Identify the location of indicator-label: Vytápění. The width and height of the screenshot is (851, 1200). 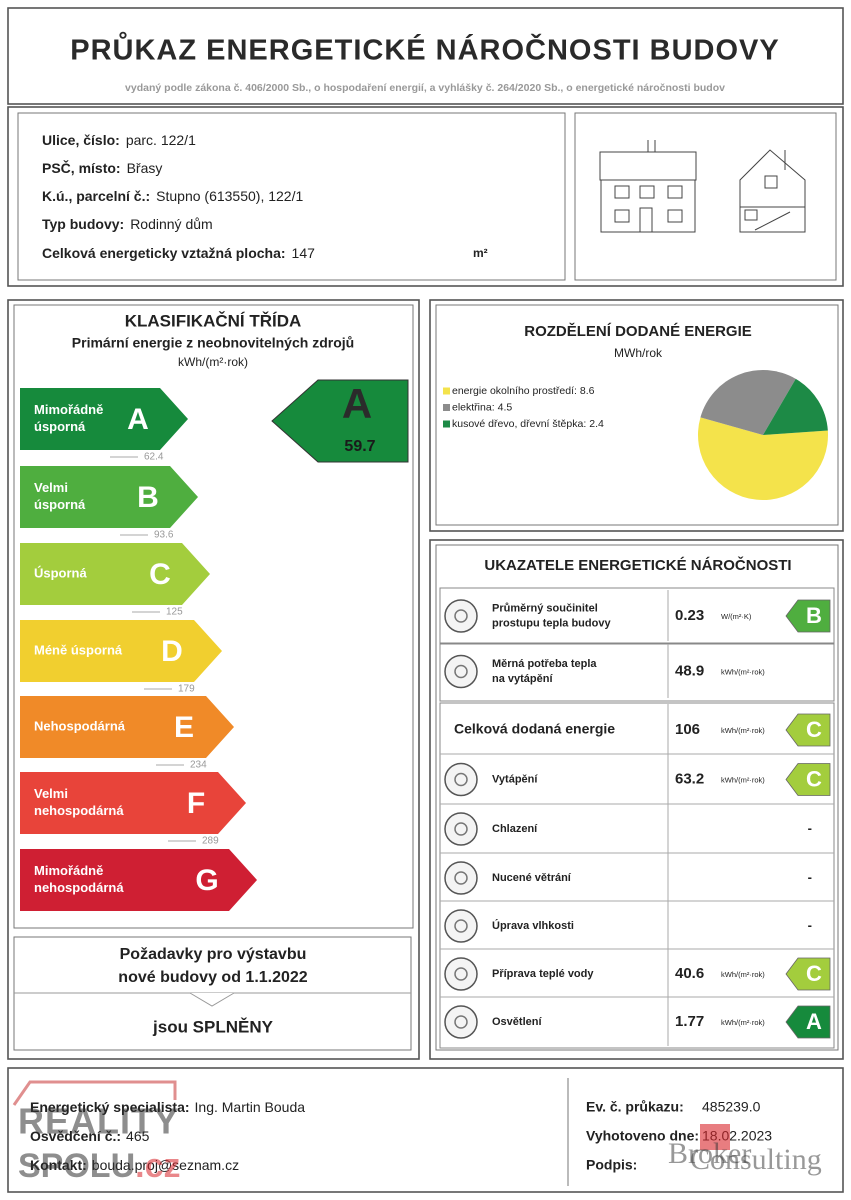
(515, 779).